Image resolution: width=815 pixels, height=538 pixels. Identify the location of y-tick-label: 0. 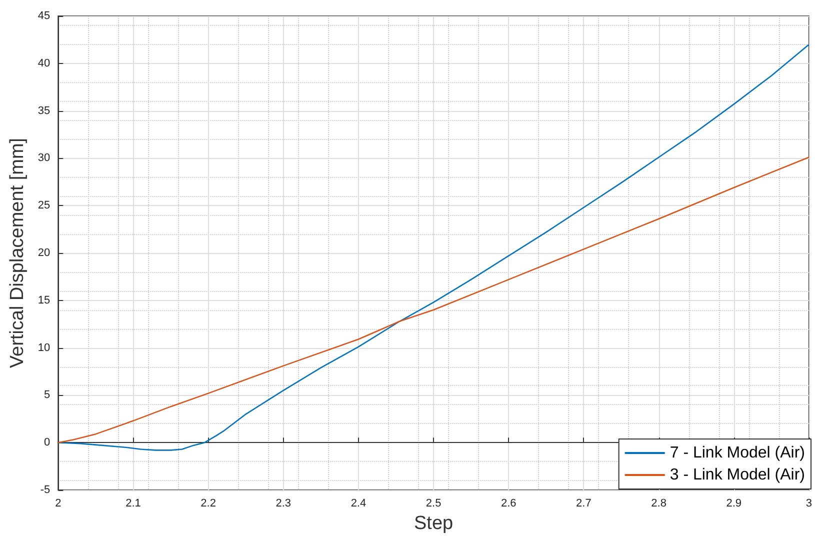
(47, 442).